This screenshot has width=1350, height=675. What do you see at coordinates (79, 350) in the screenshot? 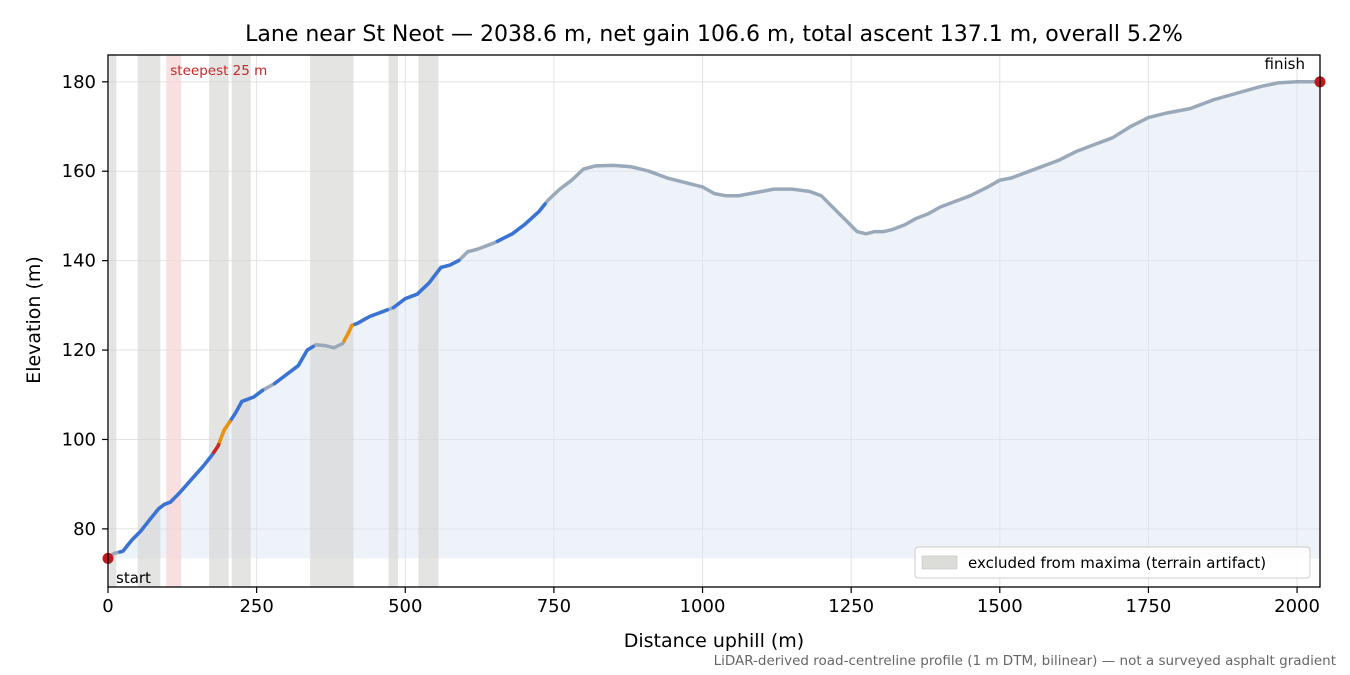
I see `y-tick-label: 120` at bounding box center [79, 350].